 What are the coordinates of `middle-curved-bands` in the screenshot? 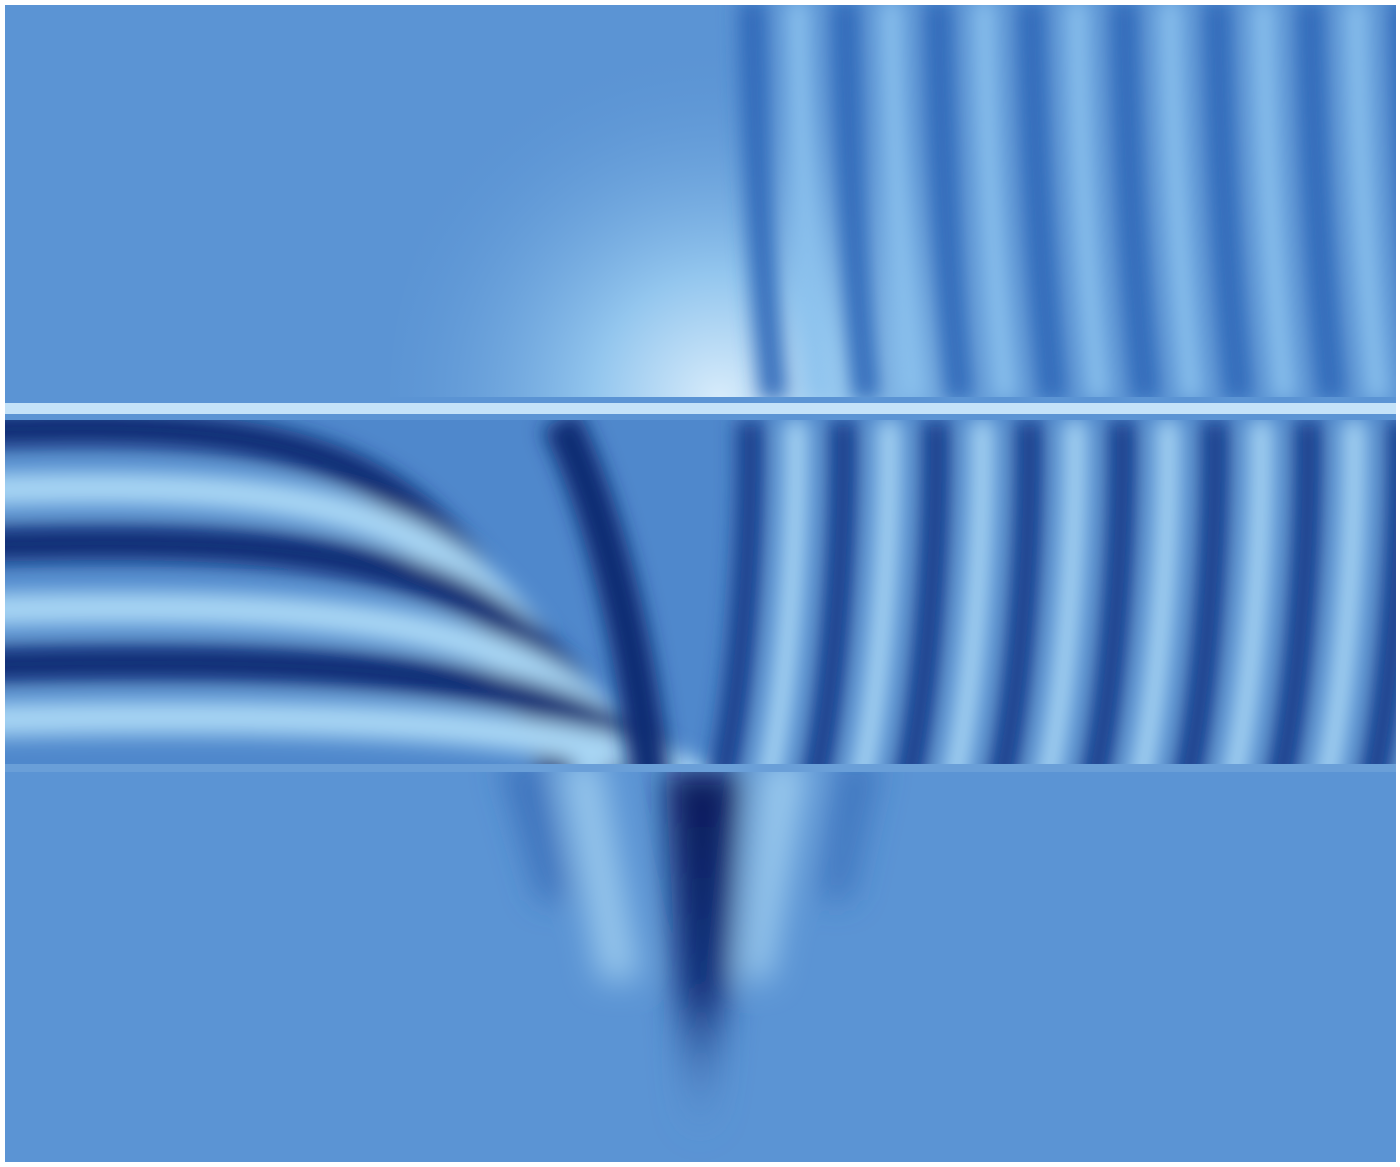 It's located at (358, 593).